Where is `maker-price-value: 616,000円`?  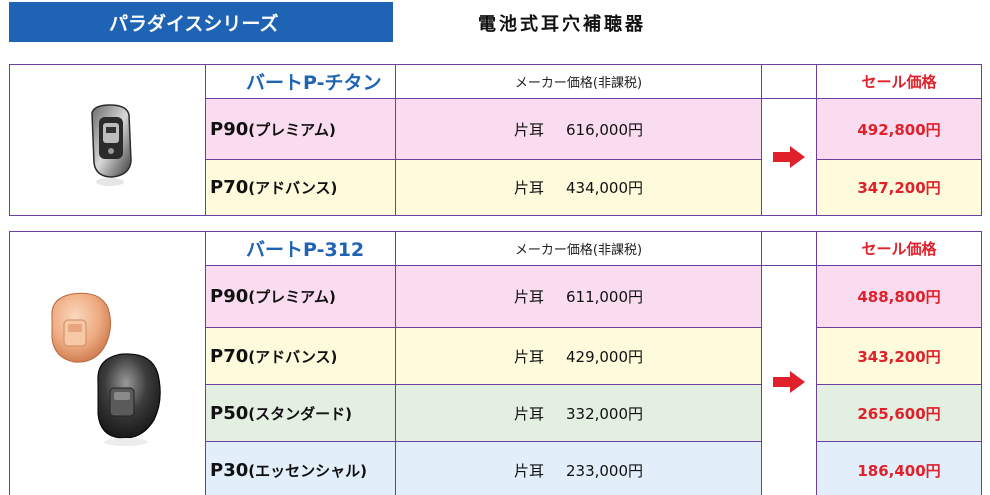 maker-price-value: 616,000円 is located at coordinates (604, 129).